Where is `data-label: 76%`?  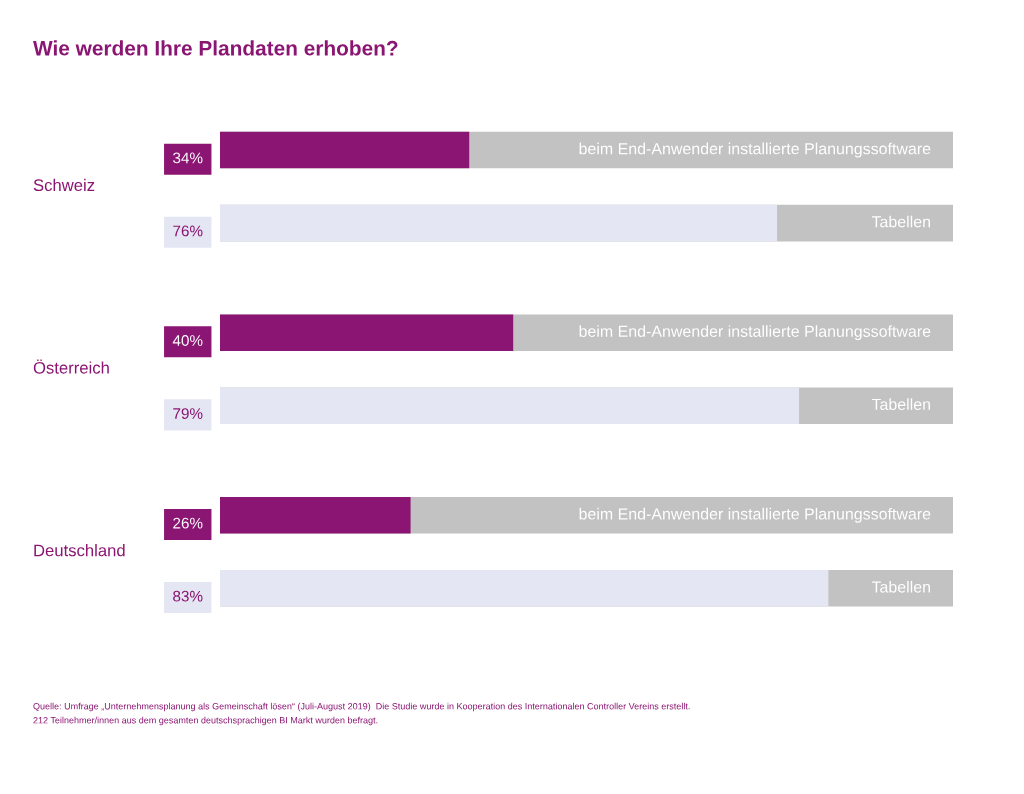 data-label: 76% is located at coordinates (188, 231).